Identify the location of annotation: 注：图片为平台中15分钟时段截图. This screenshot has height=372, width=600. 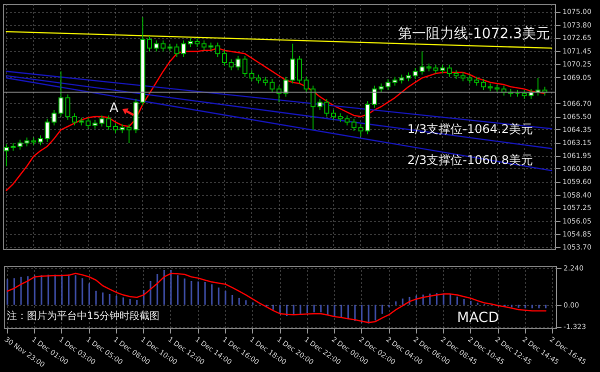
(83, 316).